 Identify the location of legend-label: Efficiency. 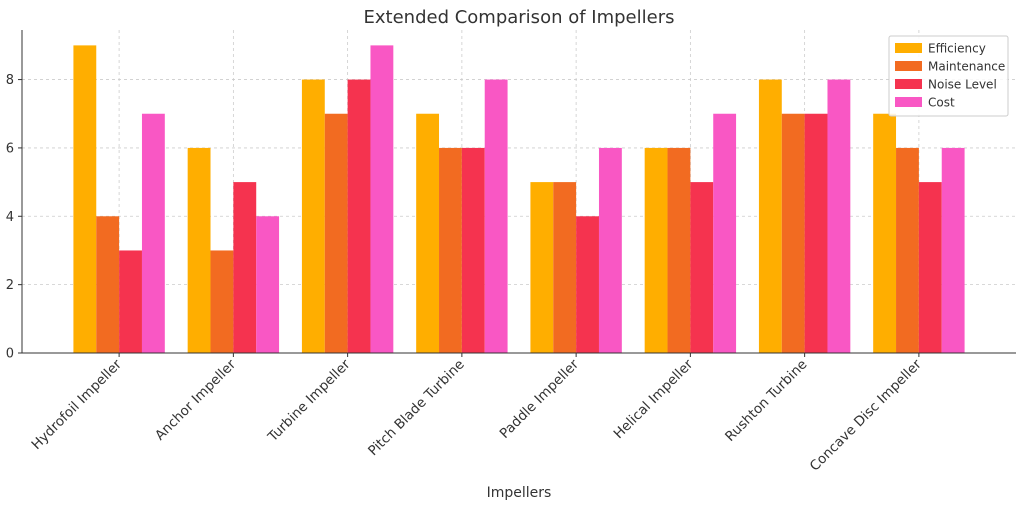
(957, 49).